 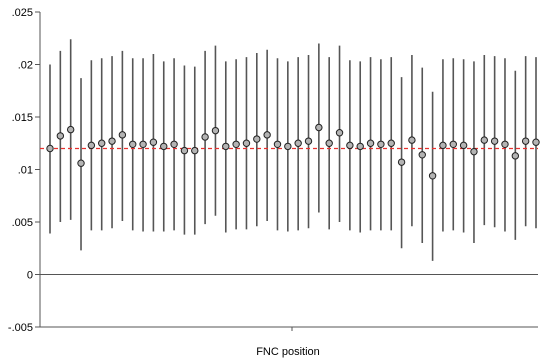 What do you see at coordinates (20, 328) in the screenshot?
I see `y-tick-label: -.005` at bounding box center [20, 328].